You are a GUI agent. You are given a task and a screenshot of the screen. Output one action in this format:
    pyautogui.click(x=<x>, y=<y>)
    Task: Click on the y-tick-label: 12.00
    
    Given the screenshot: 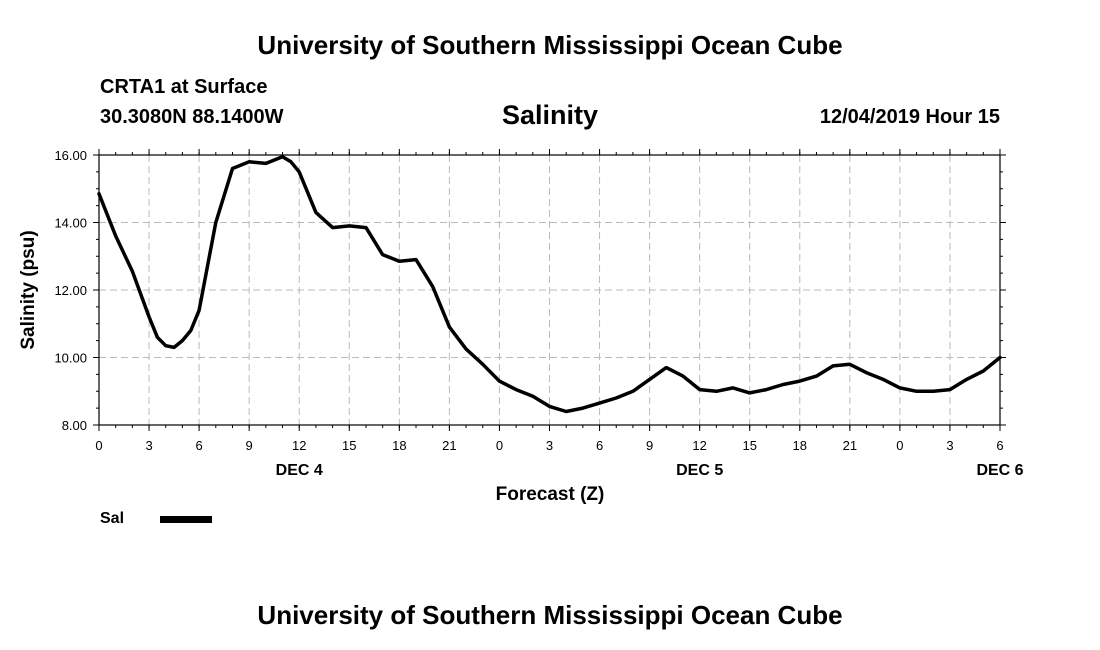 What is the action you would take?
    pyautogui.click(x=70, y=290)
    